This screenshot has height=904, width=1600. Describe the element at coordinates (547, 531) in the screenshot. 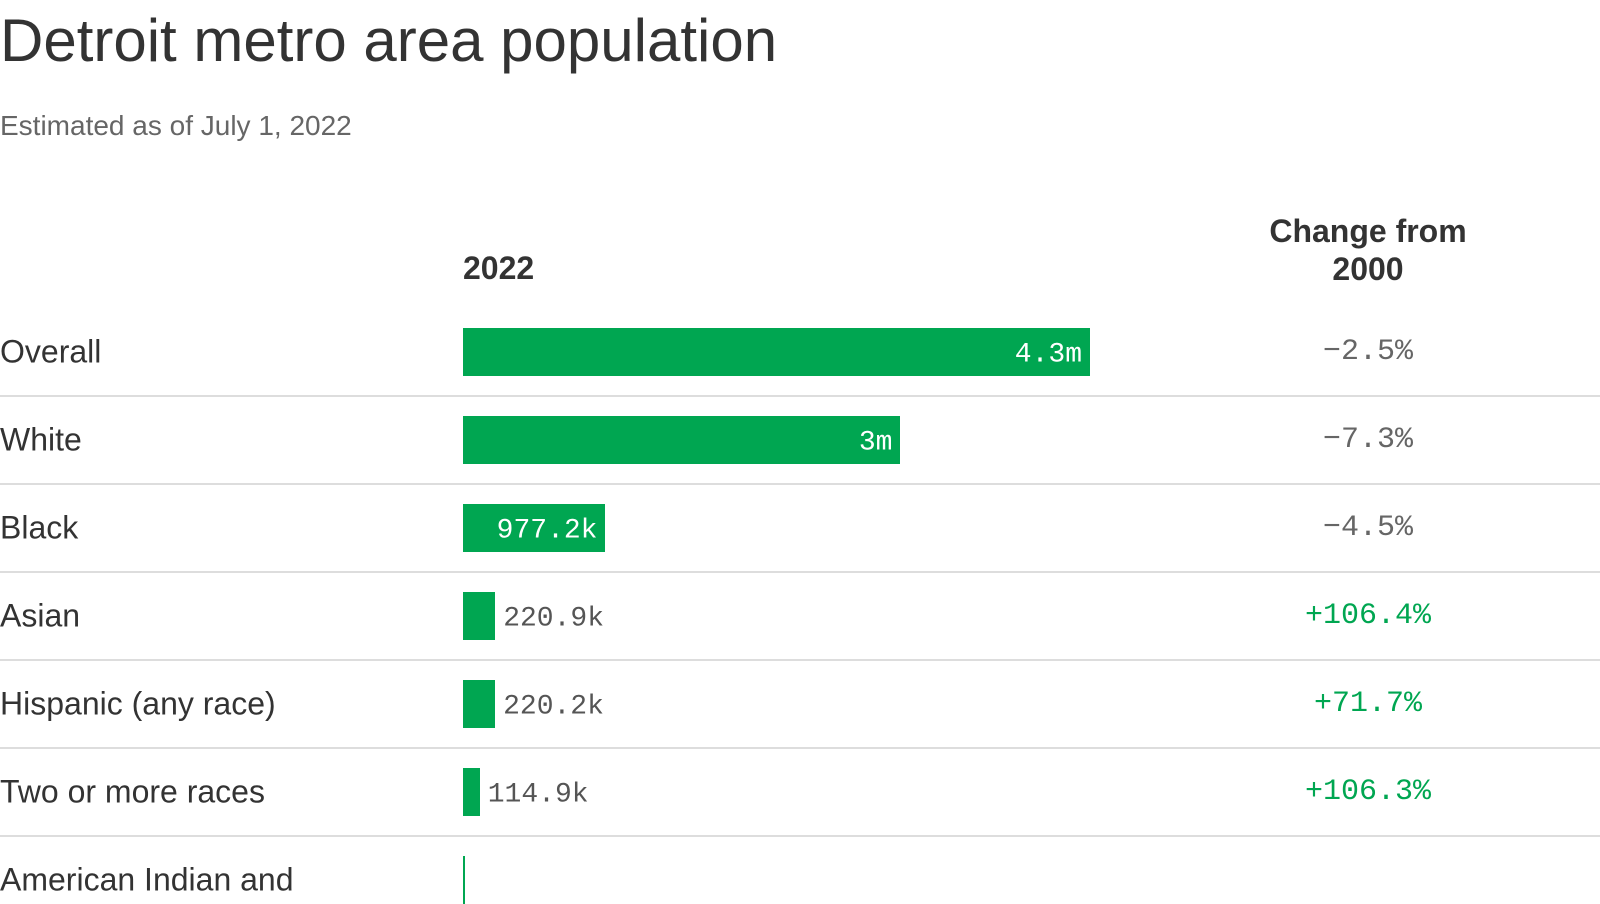

I see `value-label: 977.2k` at that location.